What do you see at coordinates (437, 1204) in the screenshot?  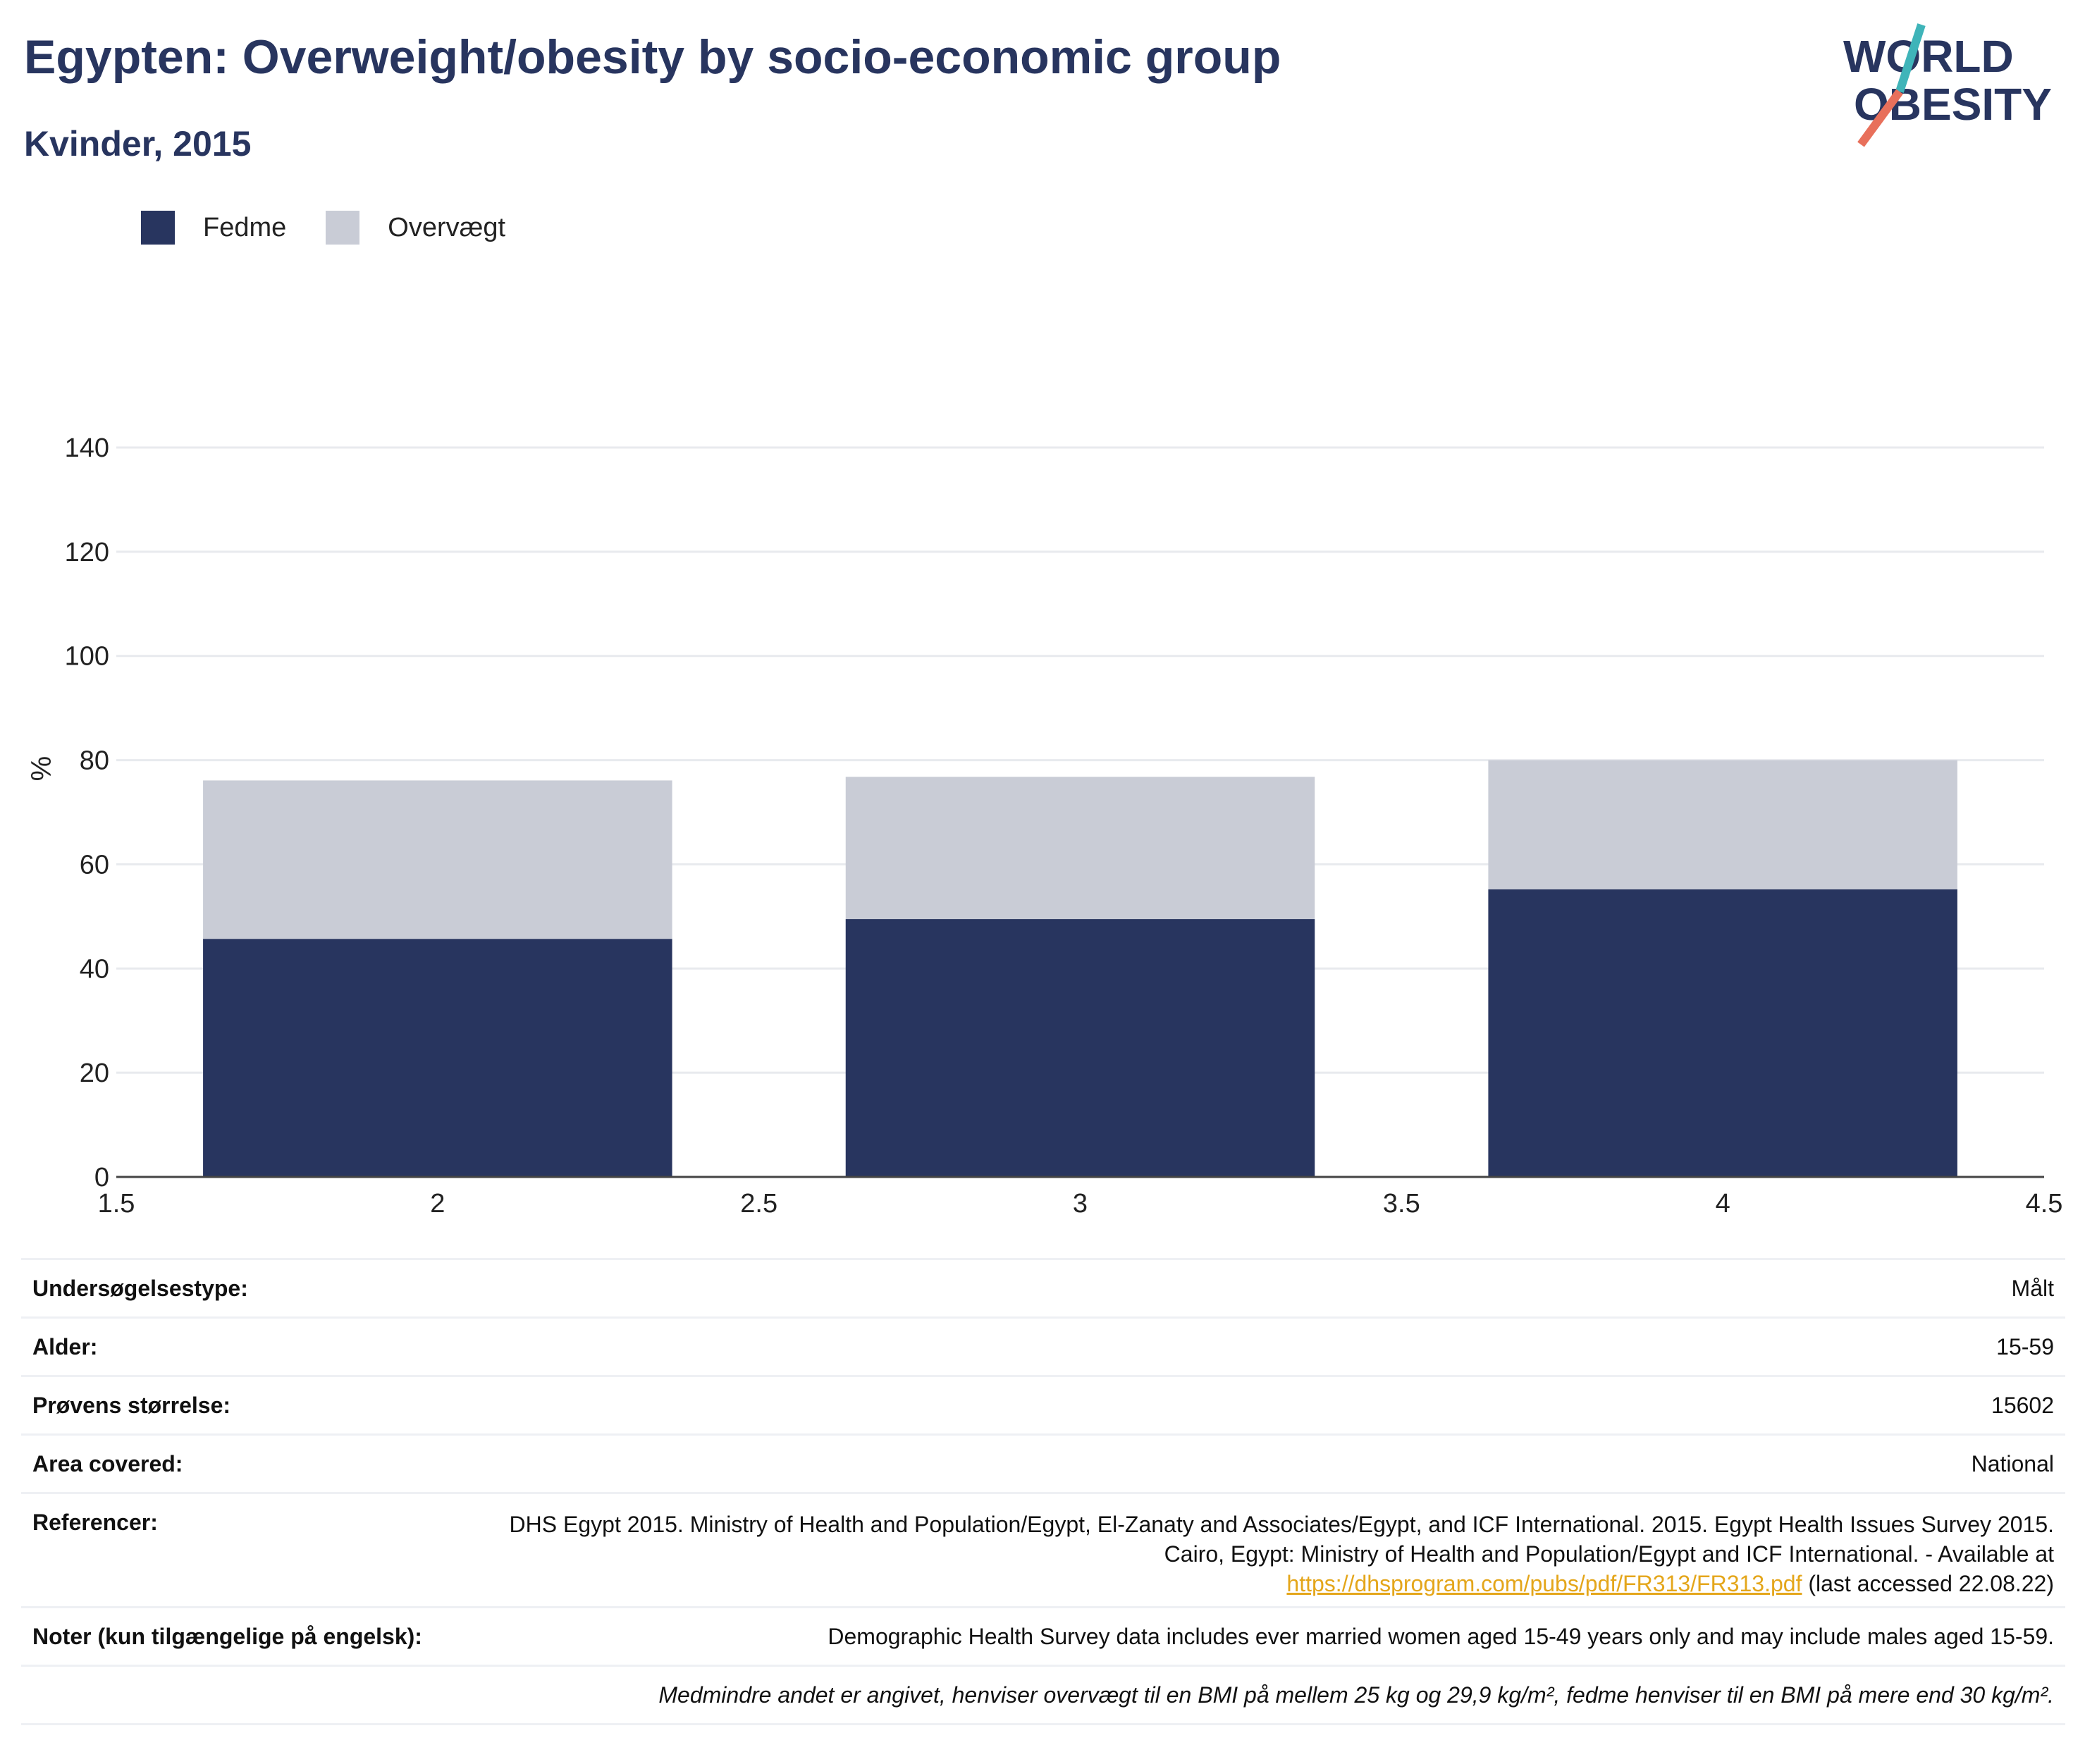 I see `x-tick-label: 2` at bounding box center [437, 1204].